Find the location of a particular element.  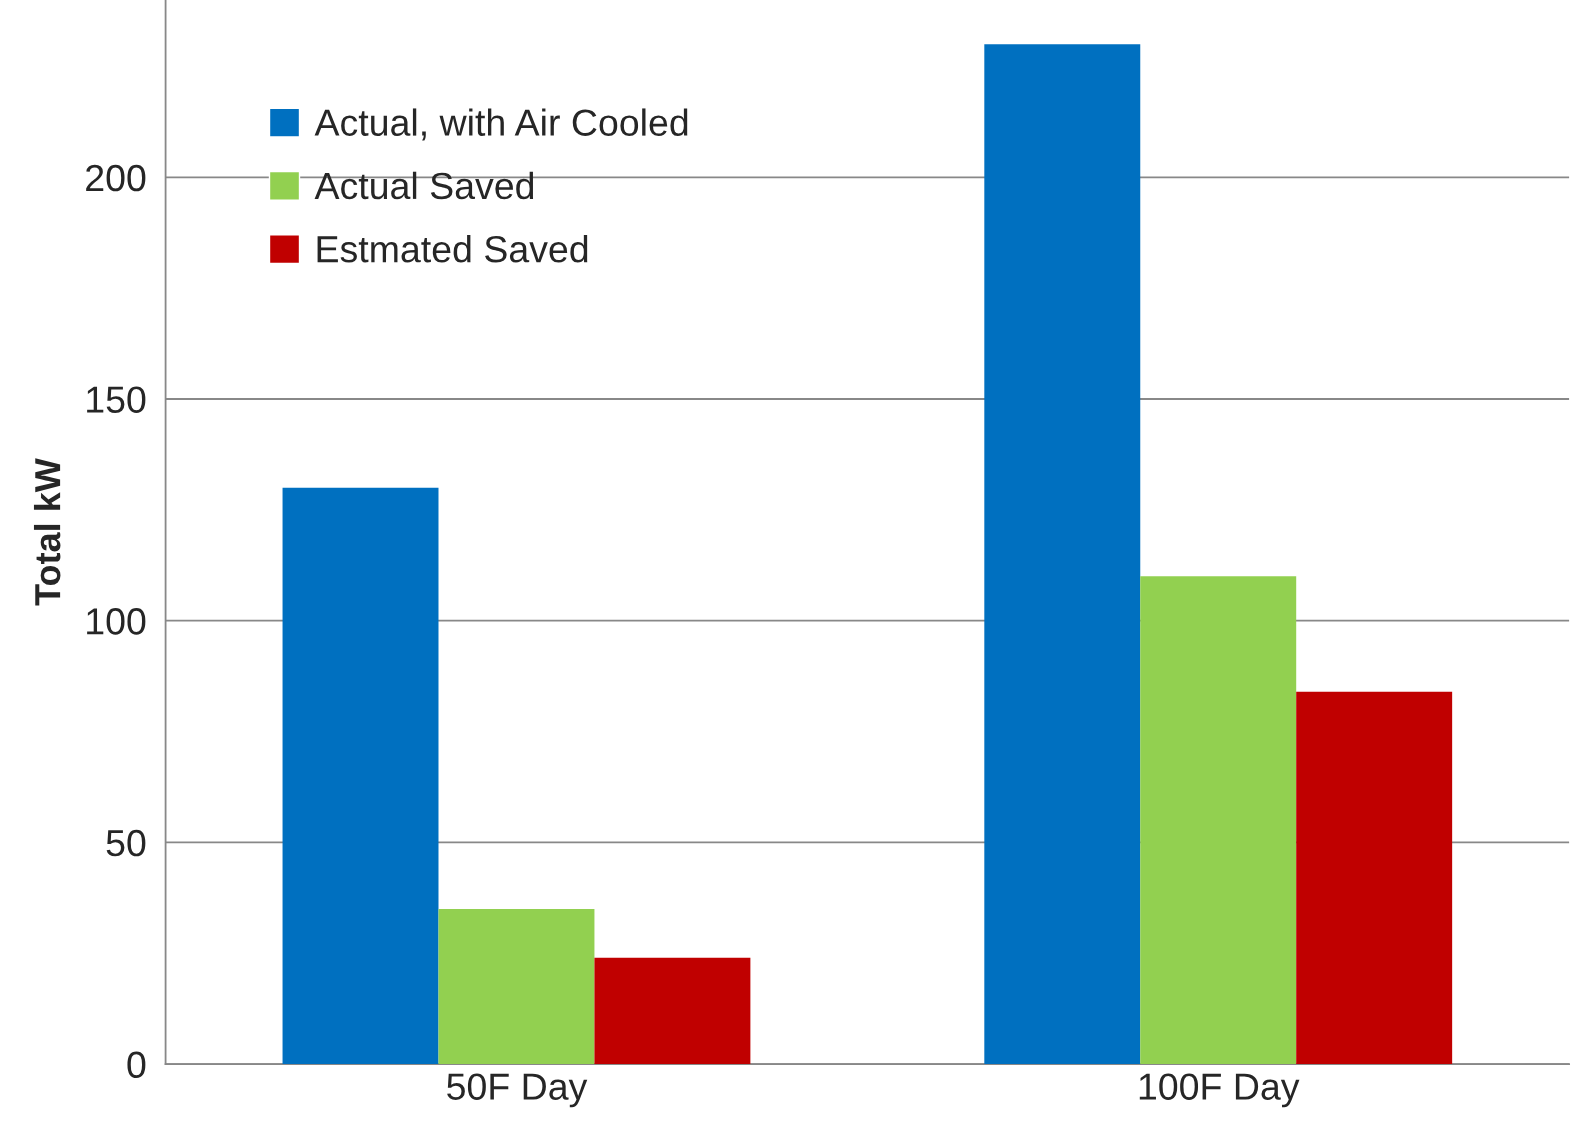

legend-label: Estmated Saved is located at coordinates (452, 249).